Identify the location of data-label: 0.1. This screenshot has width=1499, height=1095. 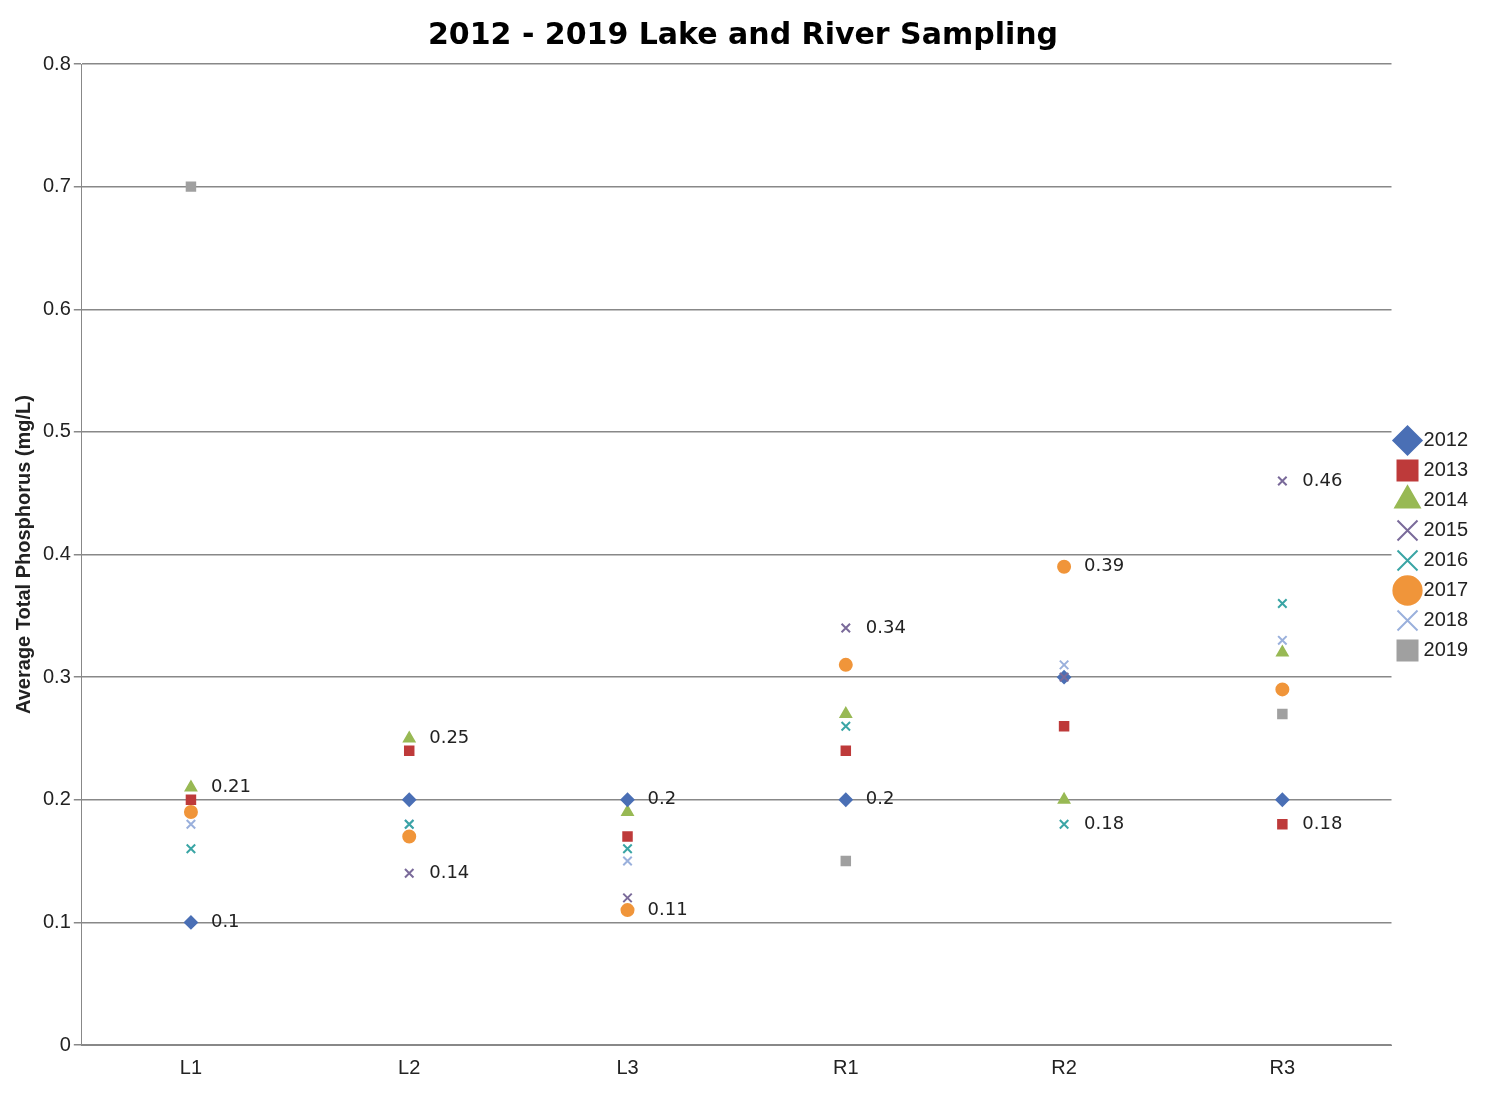
(225, 921).